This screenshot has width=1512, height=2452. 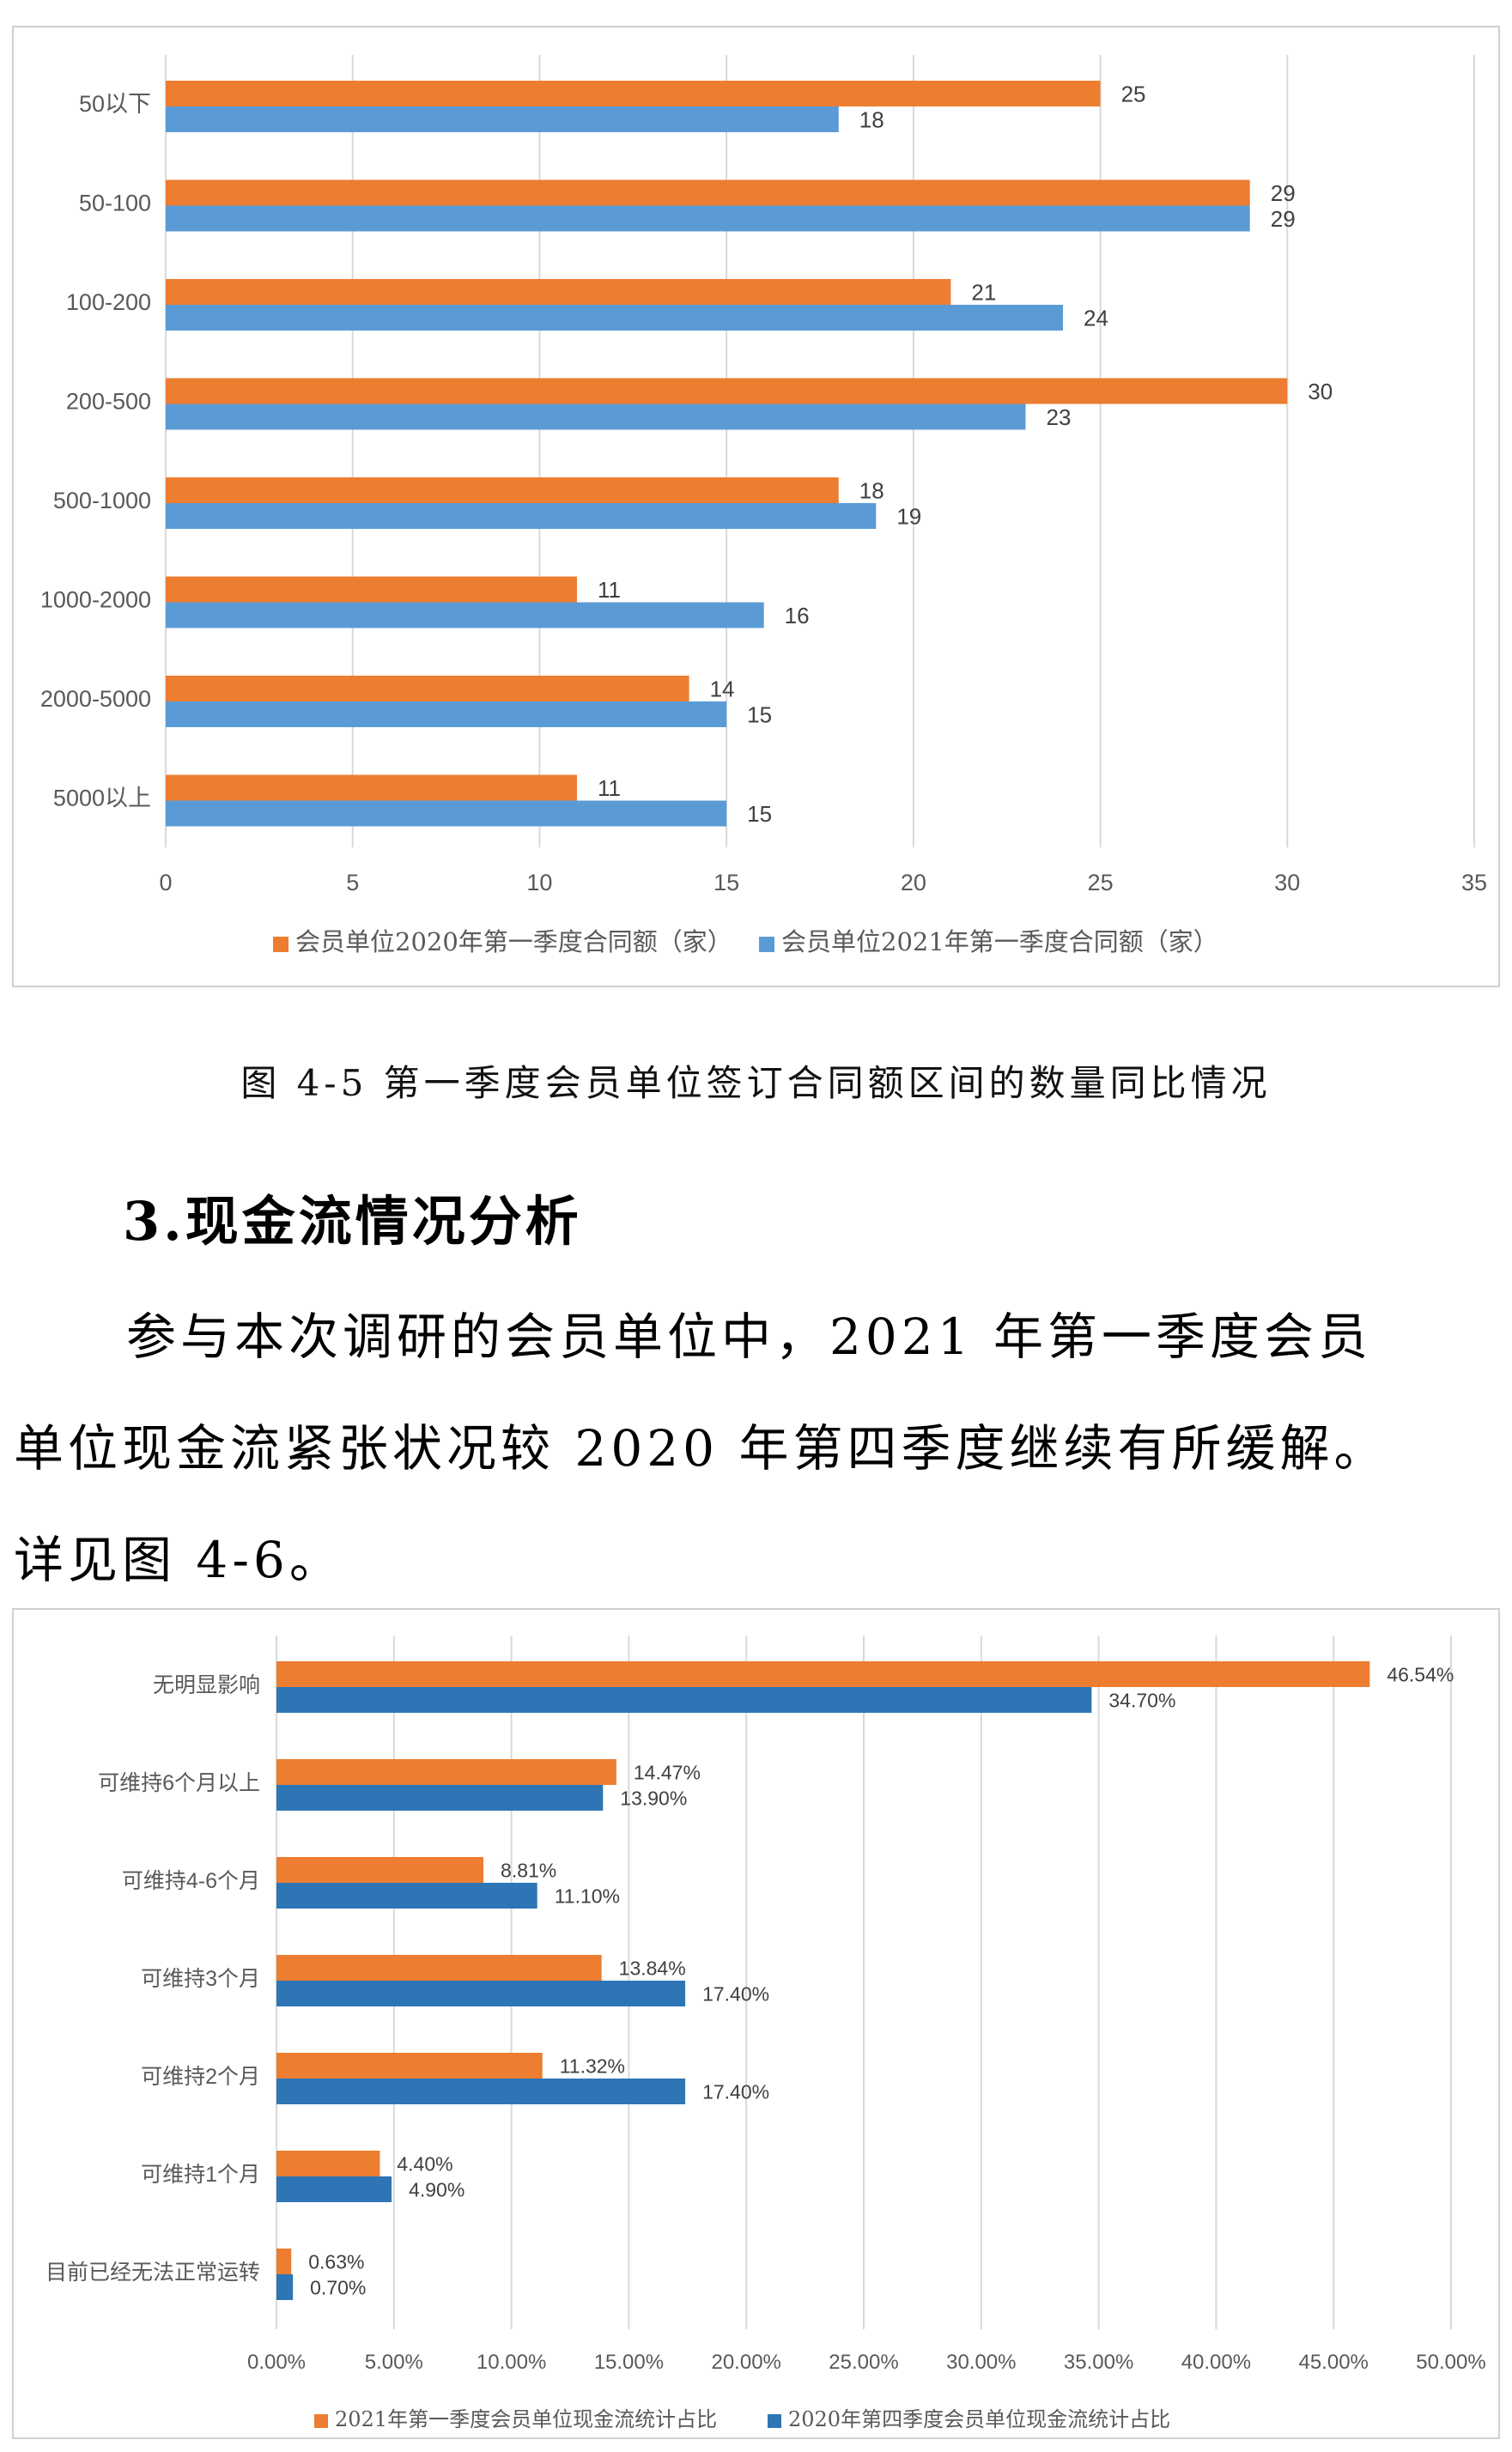 I want to click on x-tick-label: 5.00%, so click(x=394, y=2362).